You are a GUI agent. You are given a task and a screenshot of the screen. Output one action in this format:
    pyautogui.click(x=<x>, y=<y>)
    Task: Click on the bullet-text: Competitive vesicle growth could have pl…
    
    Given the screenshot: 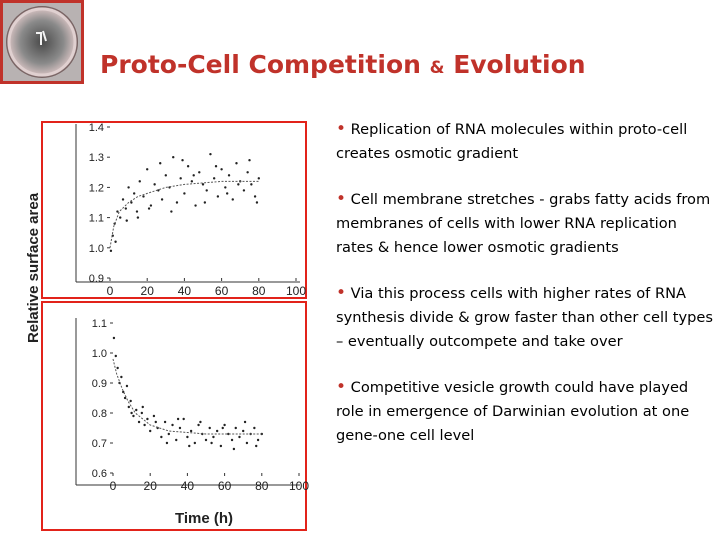 What is the action you would take?
    pyautogui.click(x=513, y=411)
    